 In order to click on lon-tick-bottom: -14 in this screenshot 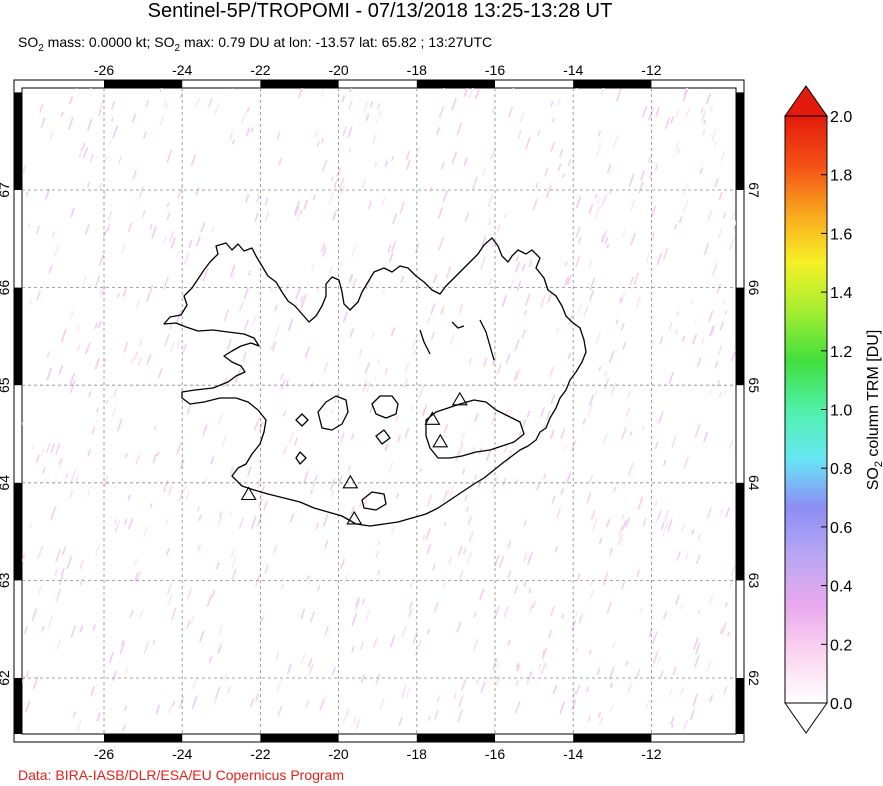, I will do `click(573, 754)`.